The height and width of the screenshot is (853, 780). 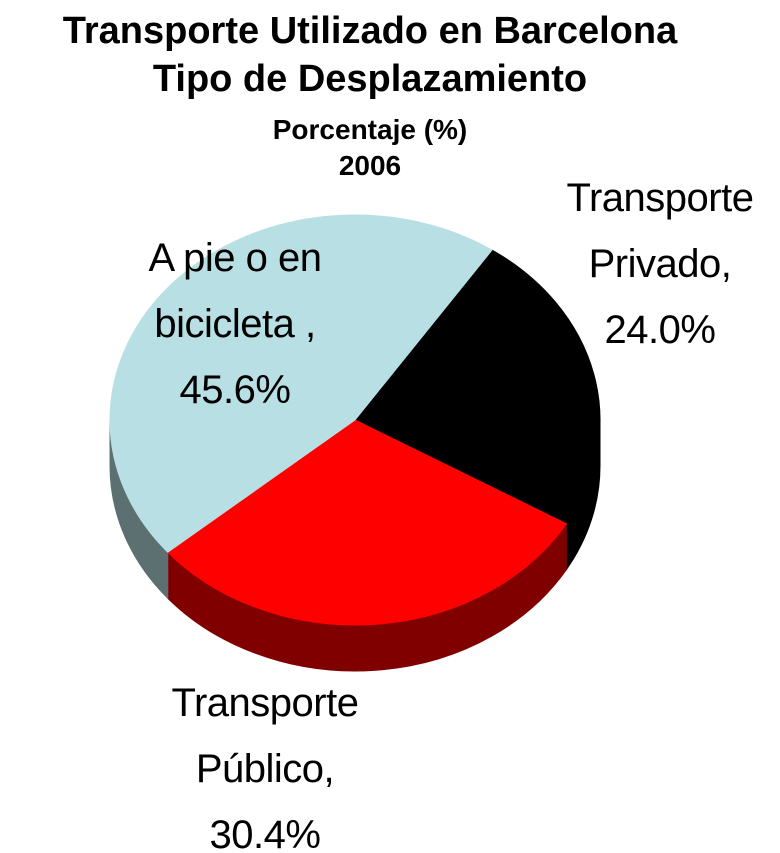 What do you see at coordinates (660, 330) in the screenshot?
I see `value-label: 24.0%` at bounding box center [660, 330].